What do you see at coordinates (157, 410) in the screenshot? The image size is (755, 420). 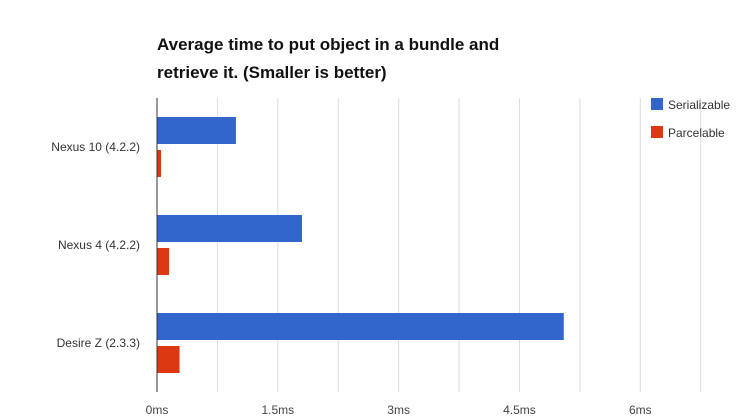 I see `x-tick-label: 0ms` at bounding box center [157, 410].